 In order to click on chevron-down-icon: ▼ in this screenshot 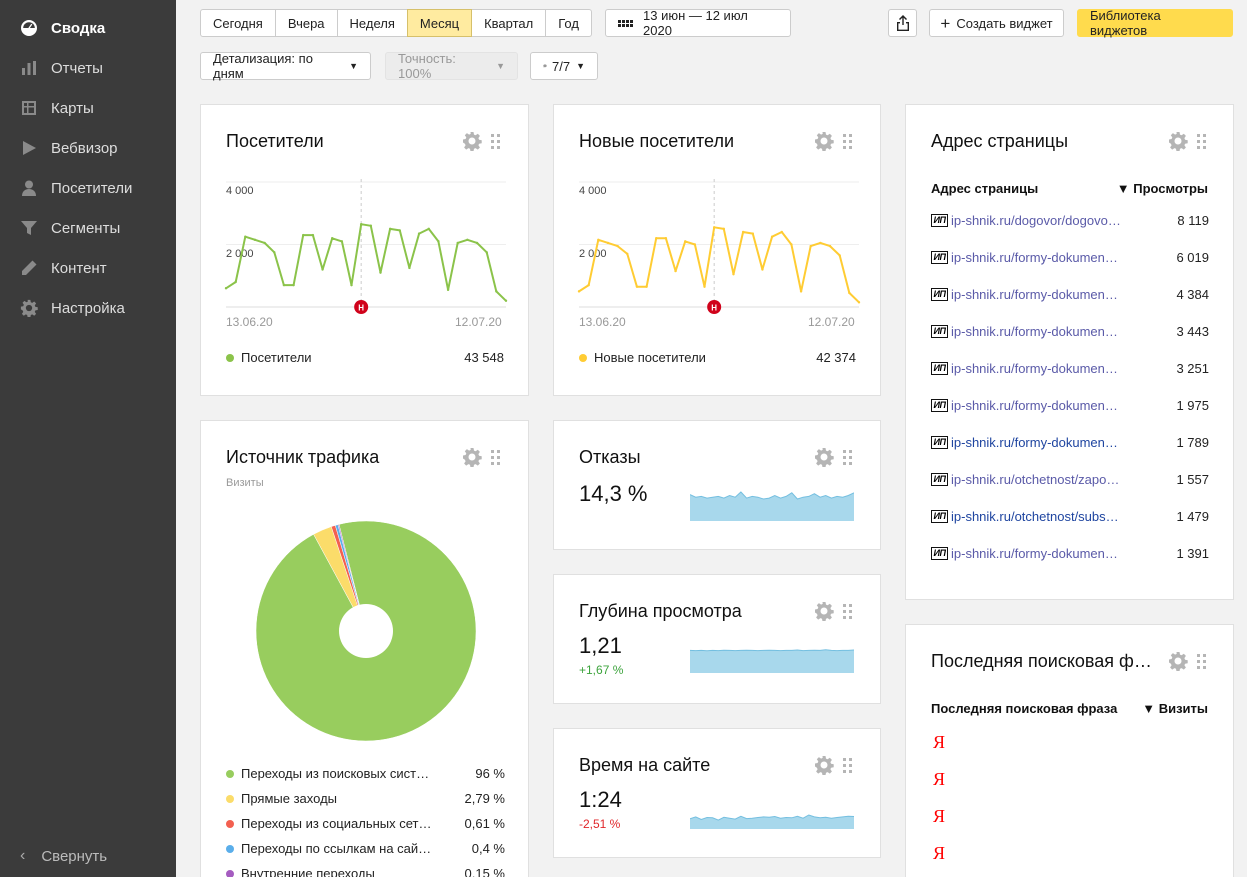, I will do `click(580, 66)`.